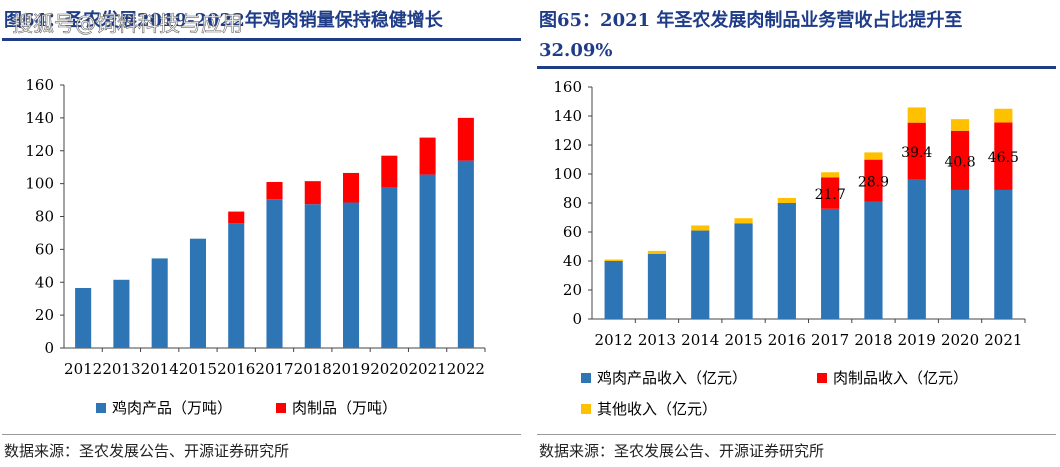 The image size is (1060, 467). I want to click on left-x-tick-label: 2022, so click(466, 369).